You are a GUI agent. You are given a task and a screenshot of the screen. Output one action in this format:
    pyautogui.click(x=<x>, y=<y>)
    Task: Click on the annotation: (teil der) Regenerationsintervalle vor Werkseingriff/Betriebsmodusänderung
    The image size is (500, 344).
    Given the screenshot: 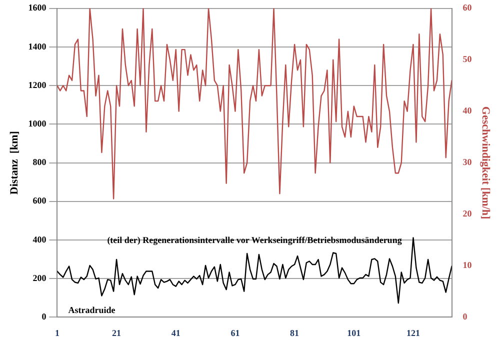 What is the action you would take?
    pyautogui.click(x=254, y=240)
    